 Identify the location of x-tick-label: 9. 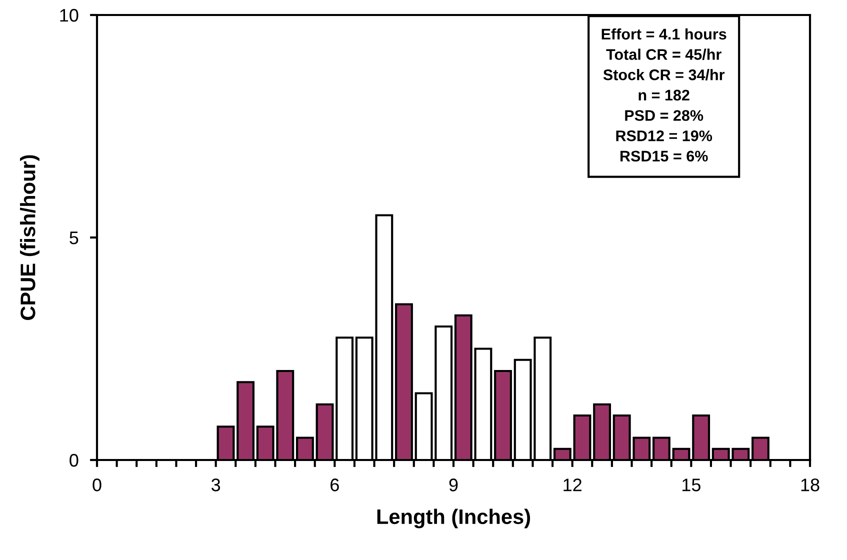
(453, 485).